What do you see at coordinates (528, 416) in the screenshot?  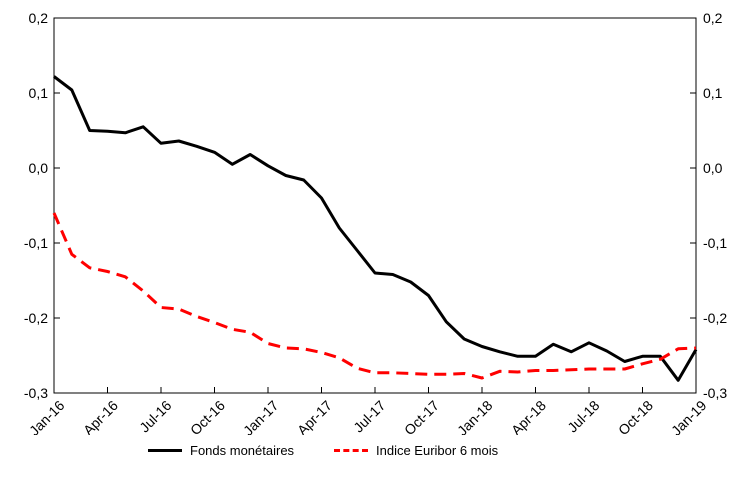 I see `x-tick-label: Apr-18` at bounding box center [528, 416].